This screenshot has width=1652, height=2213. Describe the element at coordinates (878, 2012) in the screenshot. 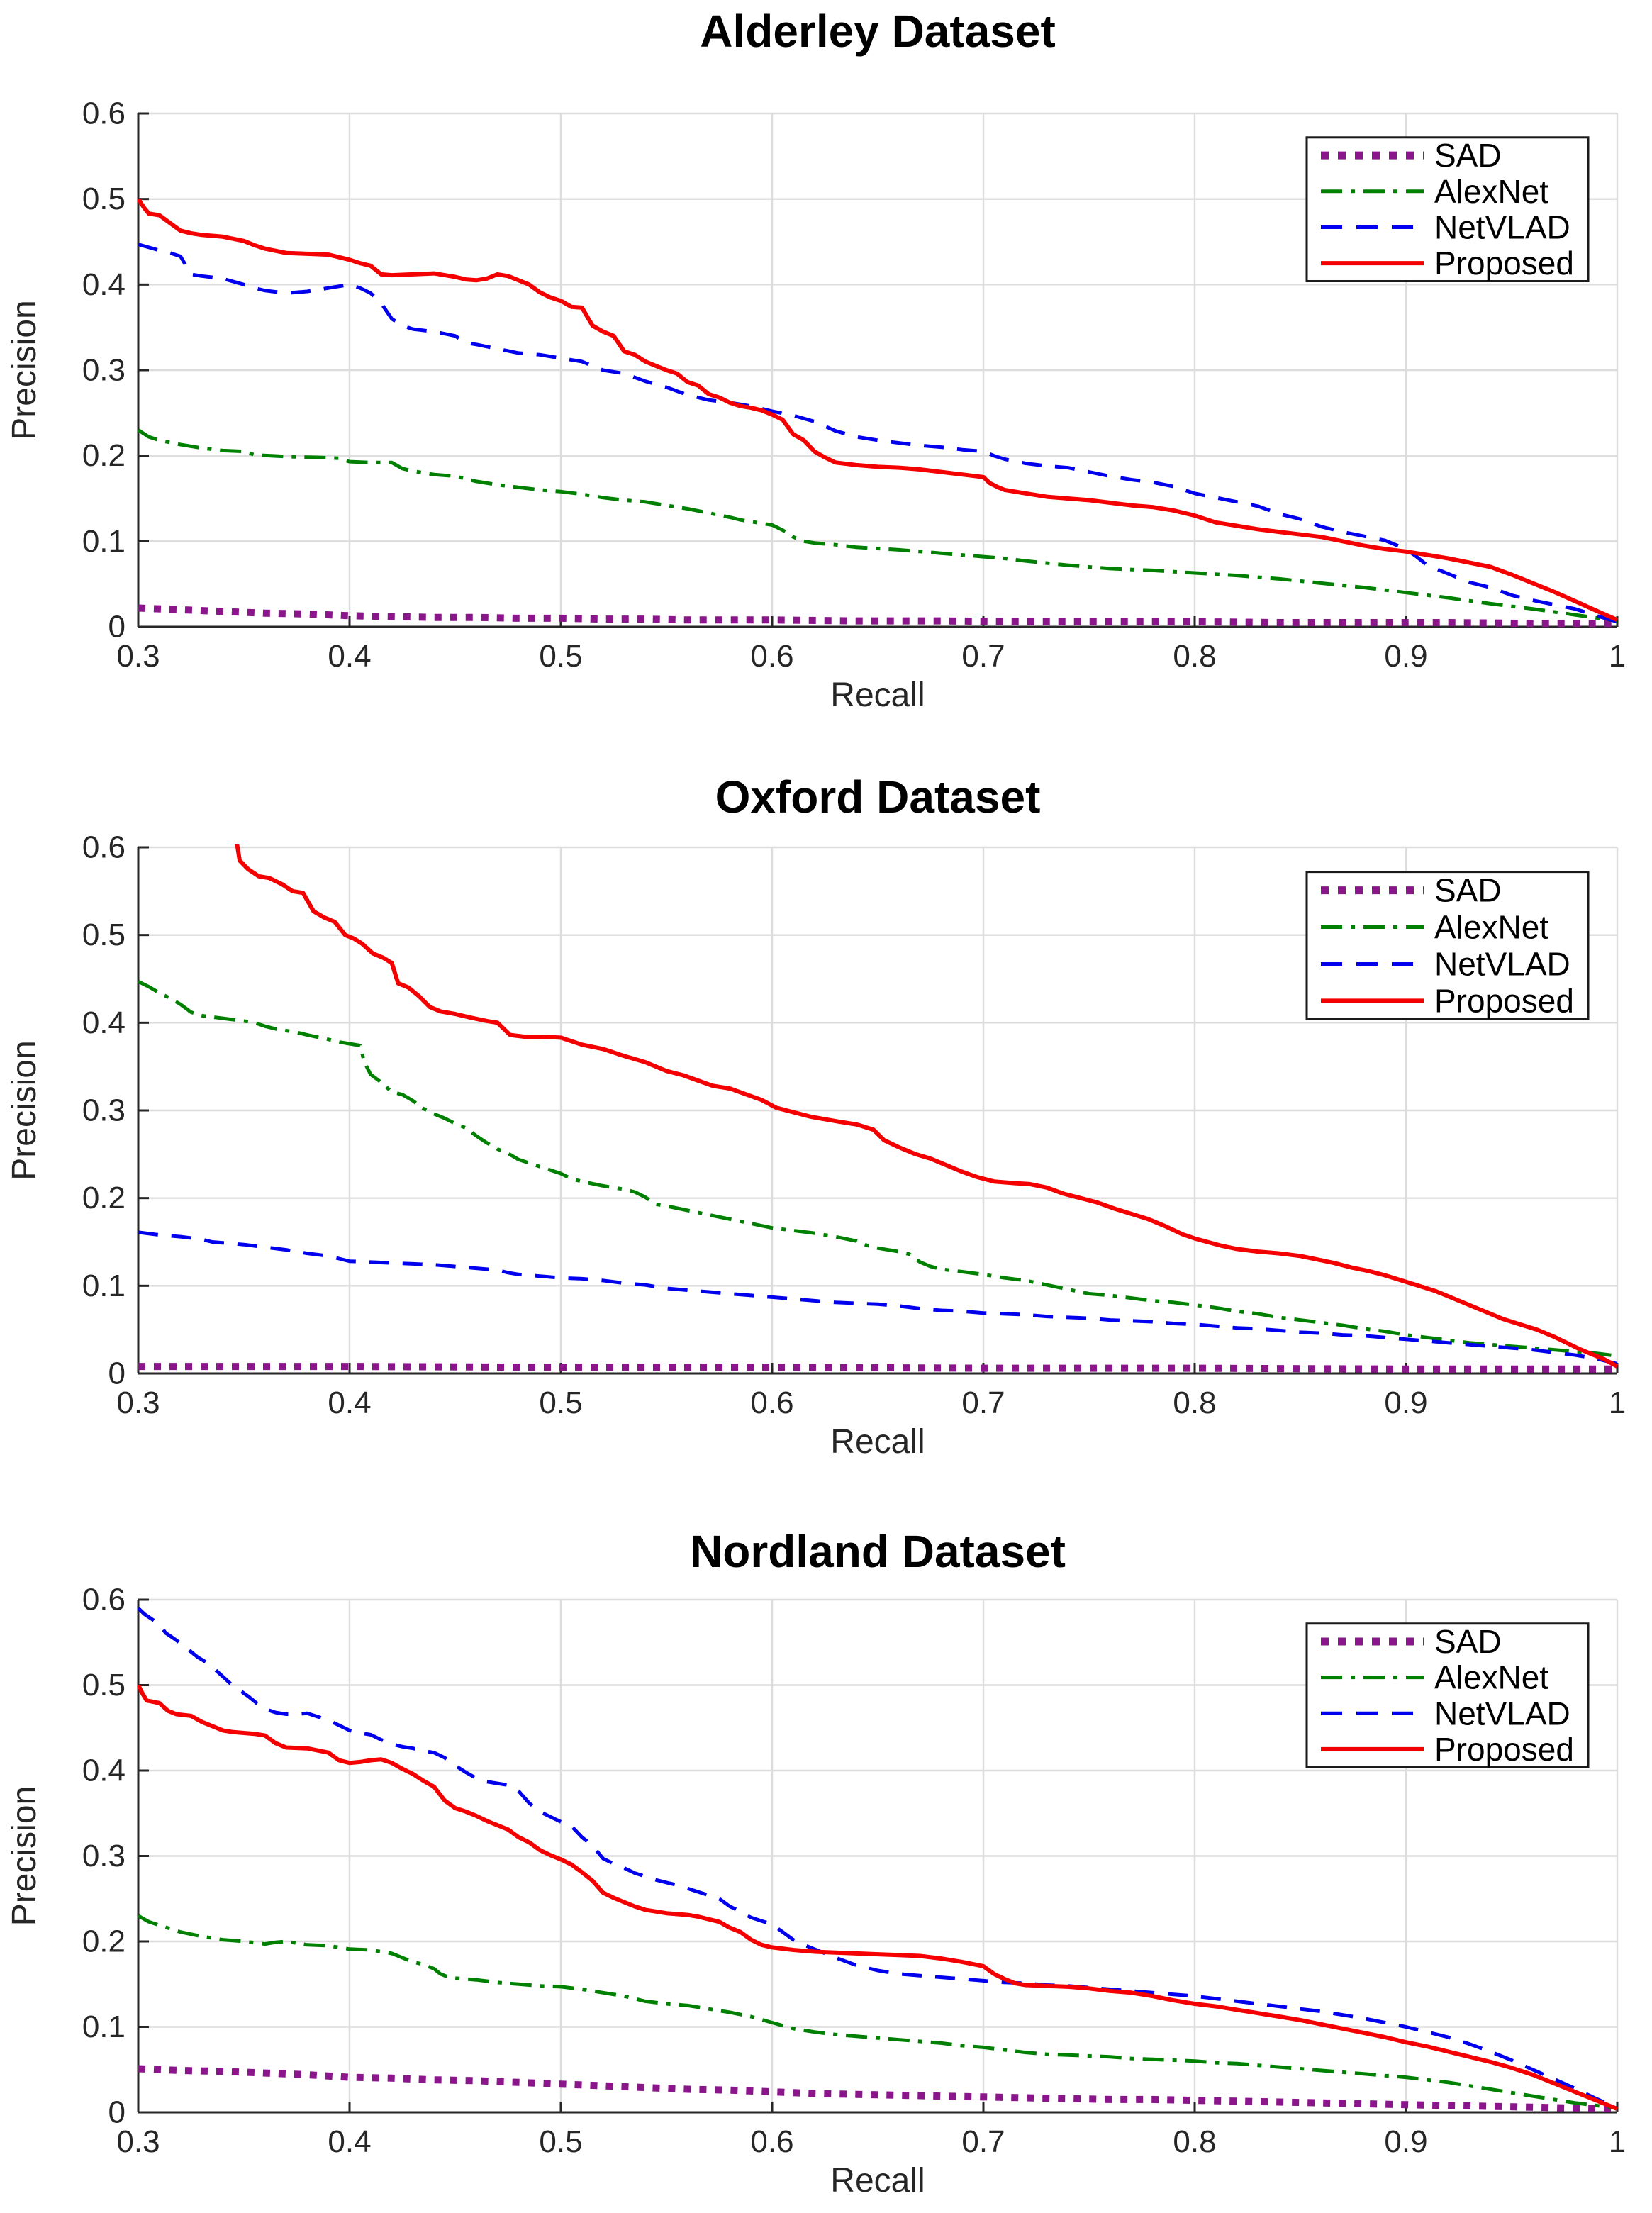

I see `series-line-alexnet` at that location.